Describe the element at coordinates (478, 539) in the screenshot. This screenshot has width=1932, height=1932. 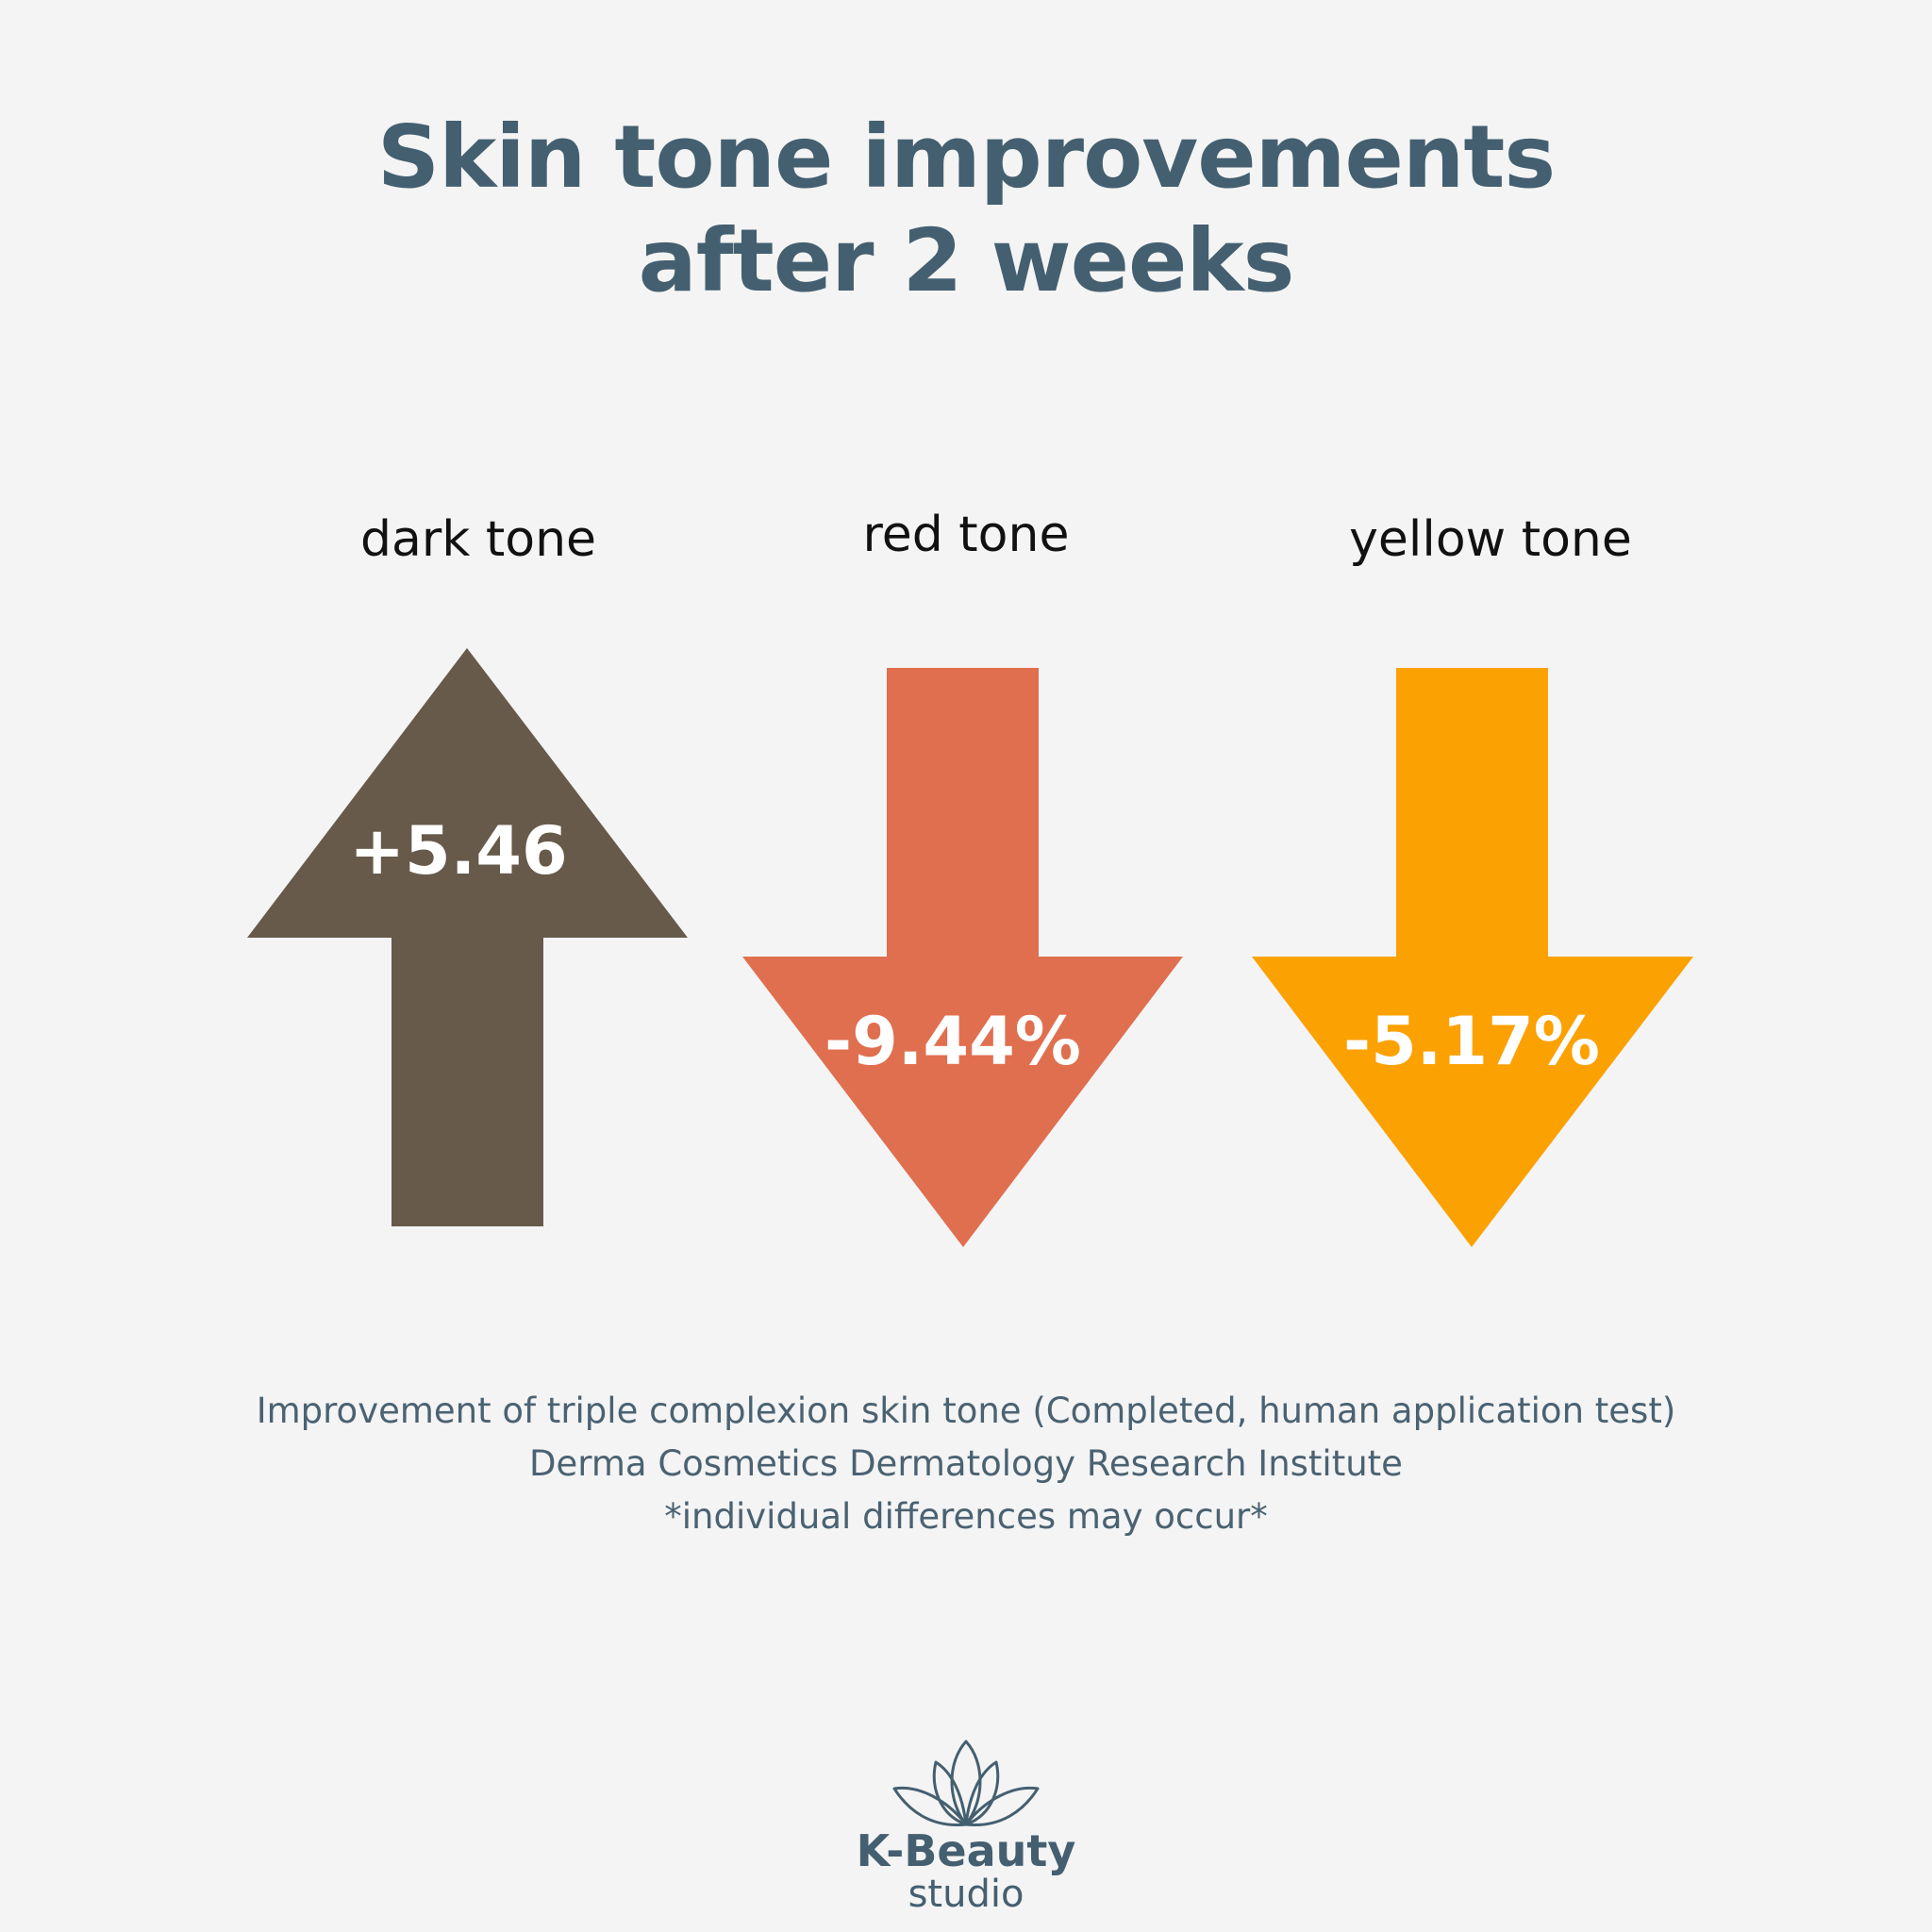
I see `dark-tone-label: dark tone` at that location.